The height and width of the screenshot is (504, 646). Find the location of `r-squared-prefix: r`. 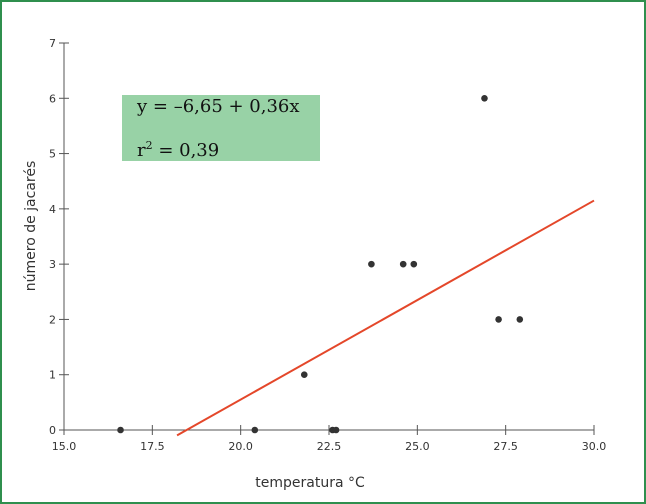

r-squared-prefix: r is located at coordinates (141, 150).